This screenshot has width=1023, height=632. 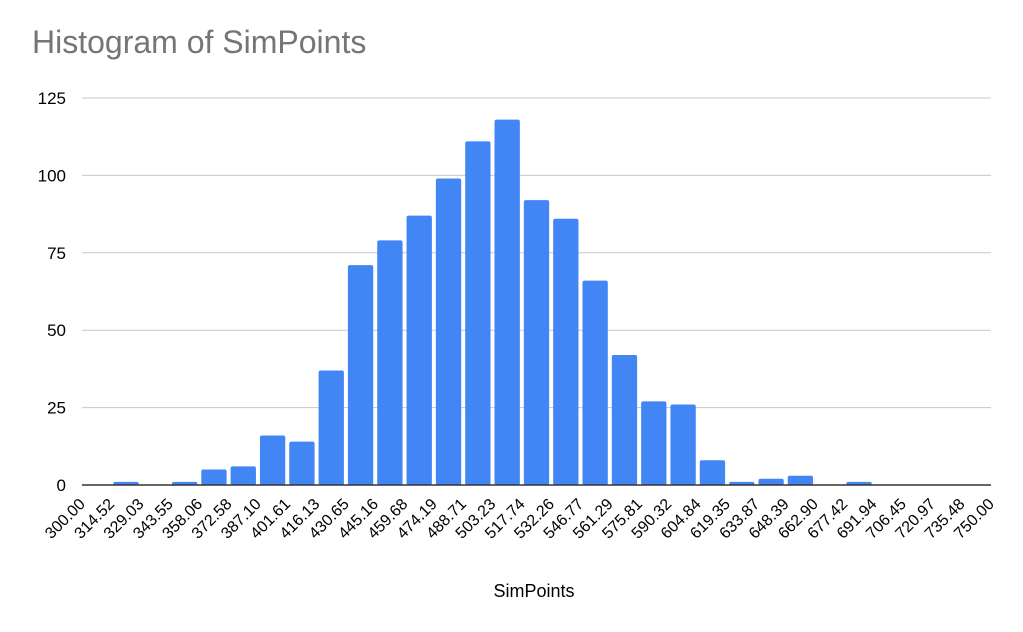 What do you see at coordinates (61, 485) in the screenshot?
I see `y-tick-label: 0` at bounding box center [61, 485].